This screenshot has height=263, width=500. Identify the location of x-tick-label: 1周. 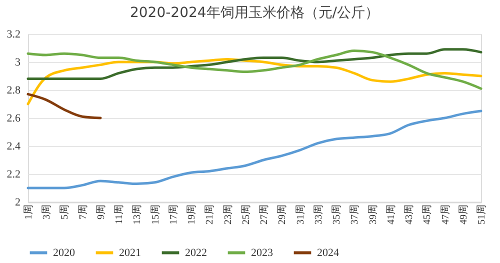
(29, 212).